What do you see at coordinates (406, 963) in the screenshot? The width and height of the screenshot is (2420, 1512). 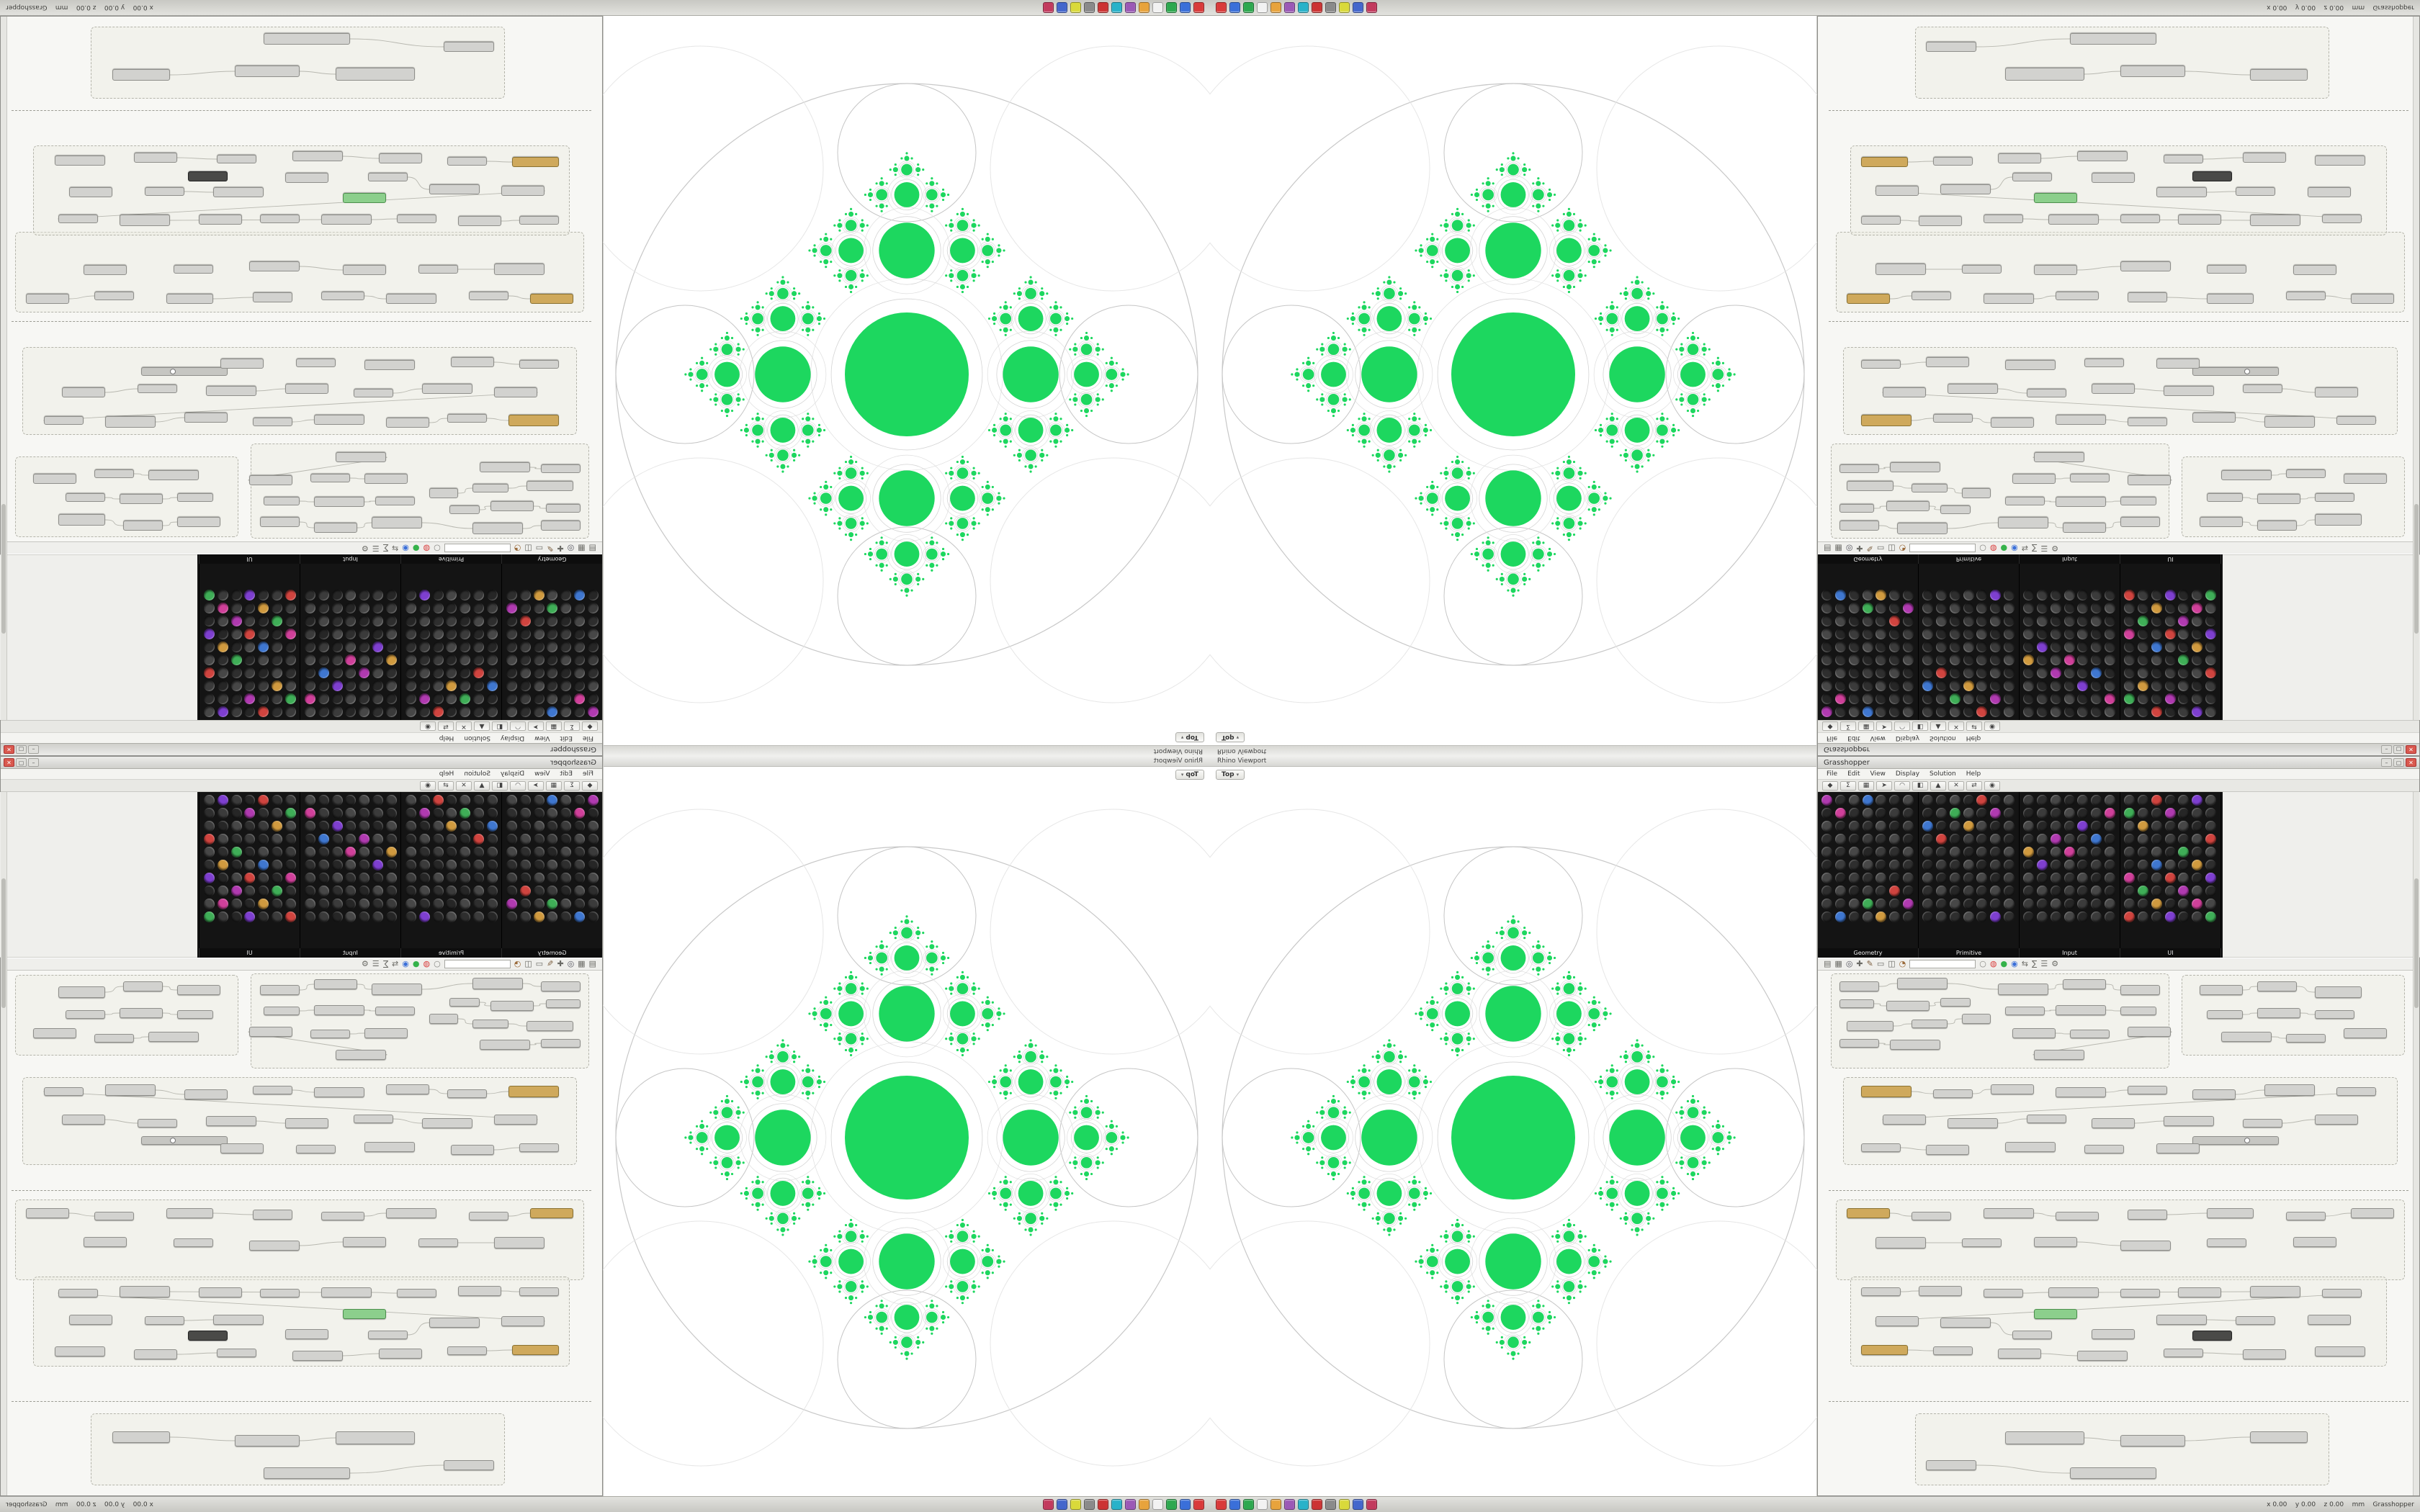 I see `display-mode-icon: ◉` at bounding box center [406, 963].